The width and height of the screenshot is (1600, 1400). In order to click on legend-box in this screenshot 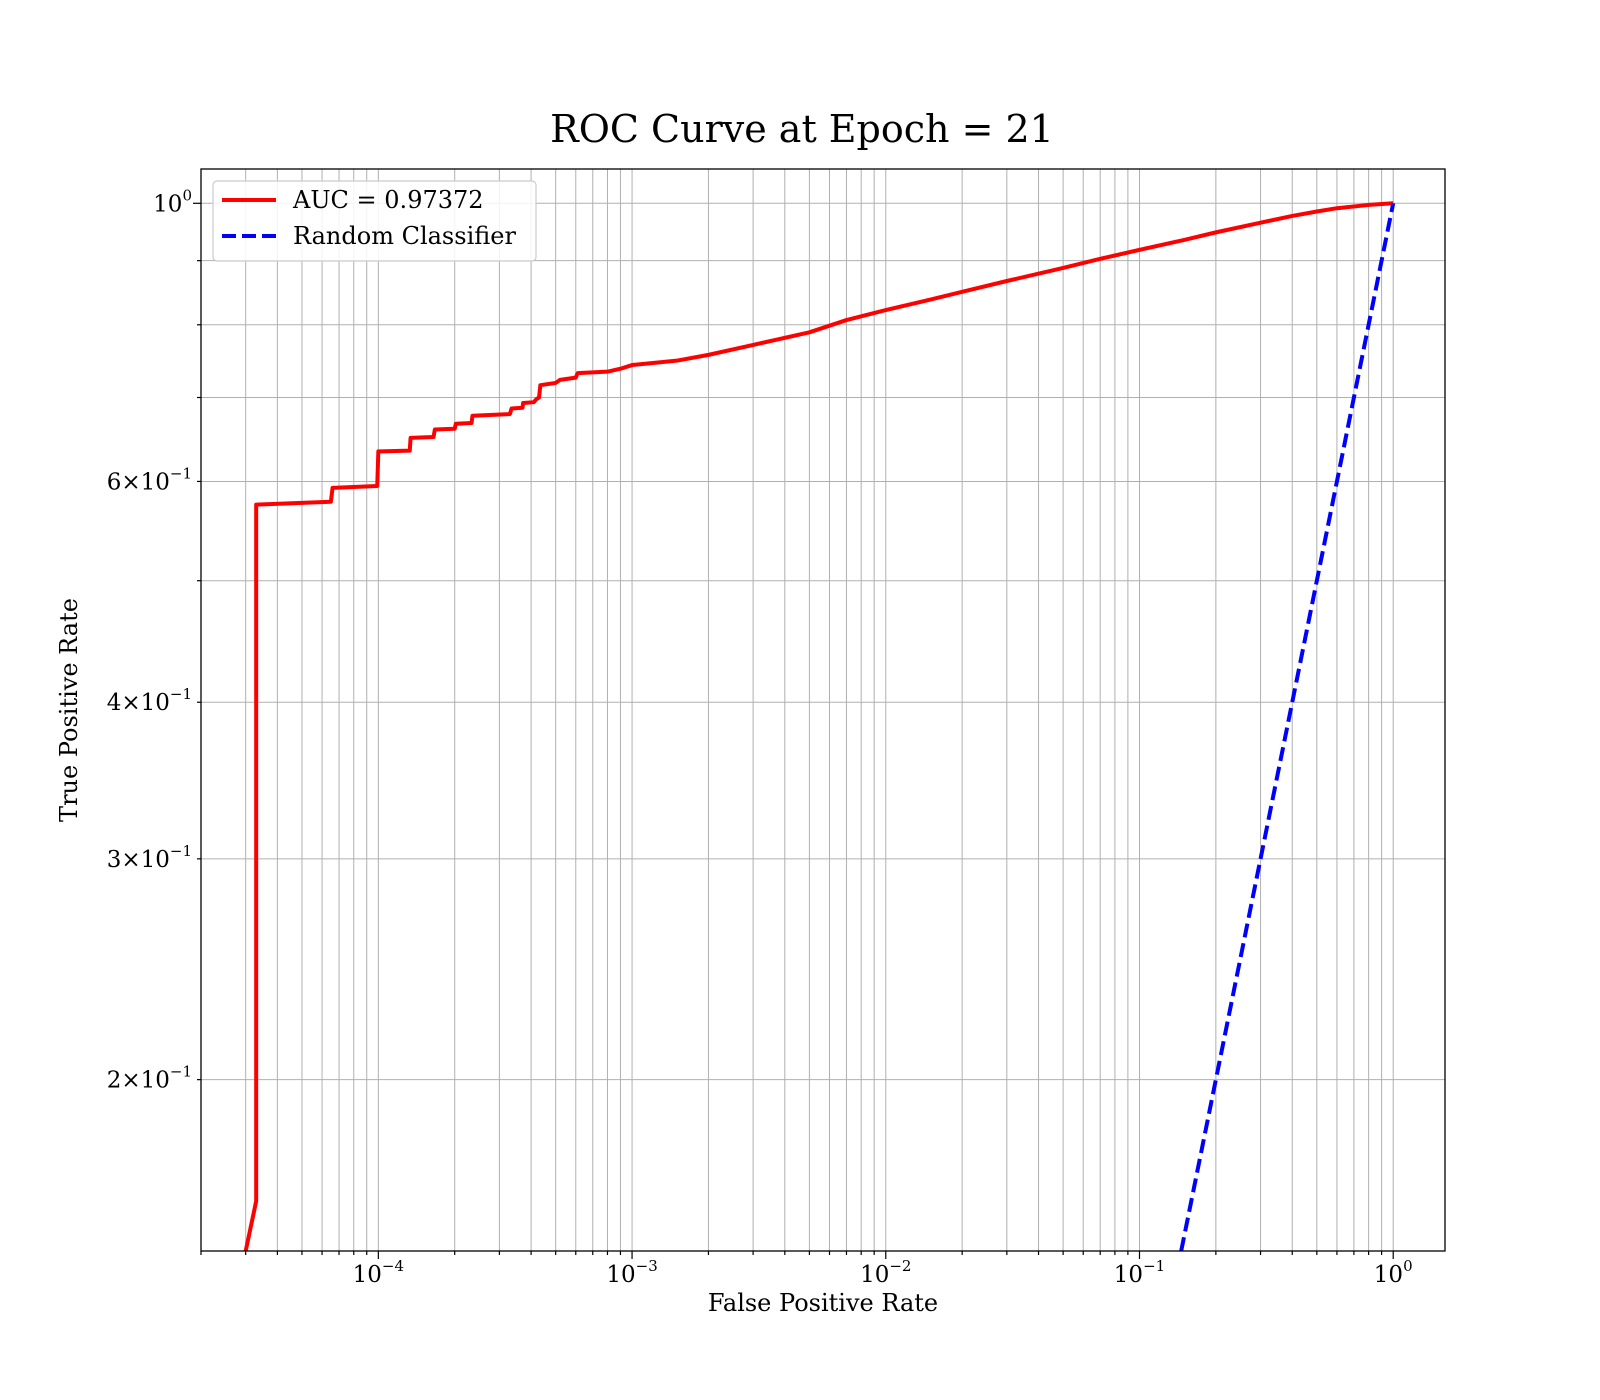, I will do `click(374, 221)`.